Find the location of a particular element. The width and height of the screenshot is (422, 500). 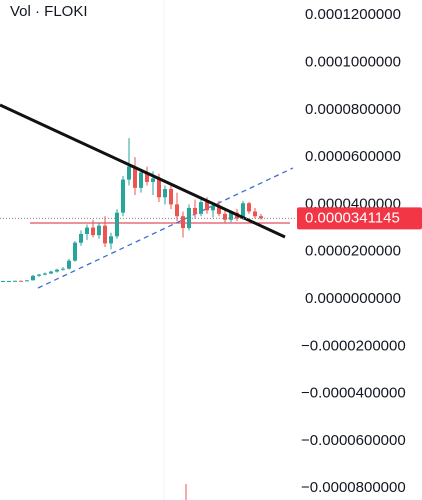

y-tick-label: 0.0001200000 is located at coordinates (353, 14).